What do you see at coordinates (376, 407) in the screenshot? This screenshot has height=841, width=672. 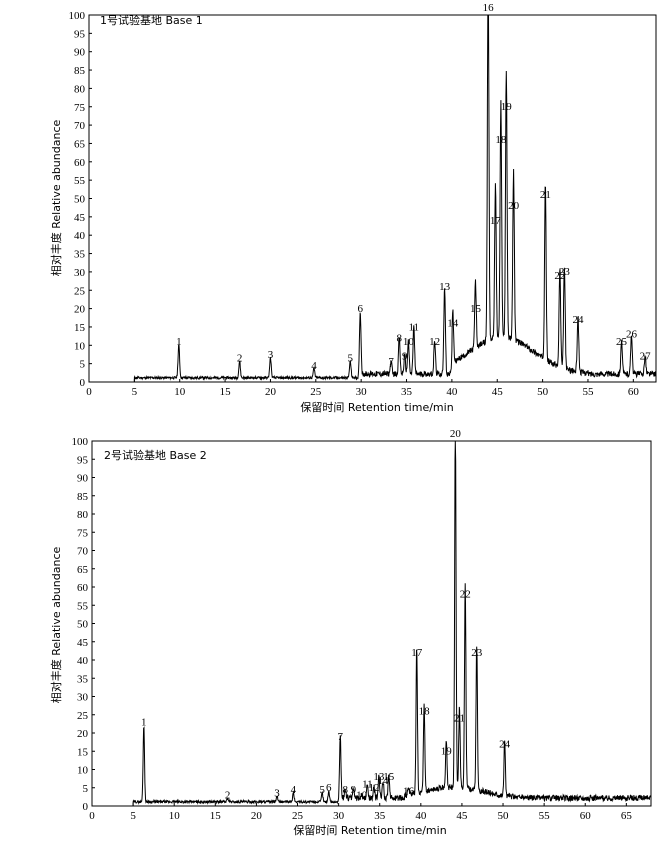 I see `x-axis-title-base-1: 保留时间 Retention time/min` at bounding box center [376, 407].